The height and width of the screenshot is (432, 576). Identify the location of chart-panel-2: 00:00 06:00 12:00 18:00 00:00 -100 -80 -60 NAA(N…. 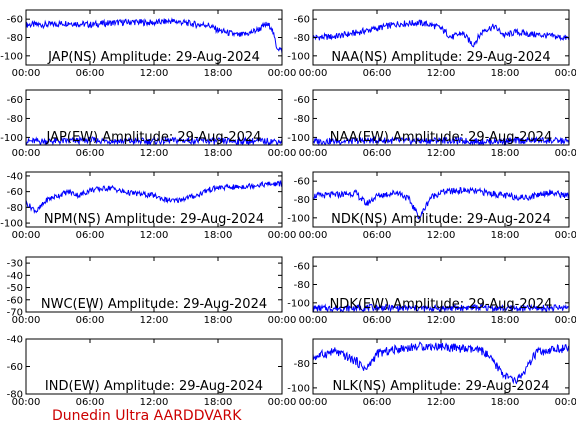
(431, 44).